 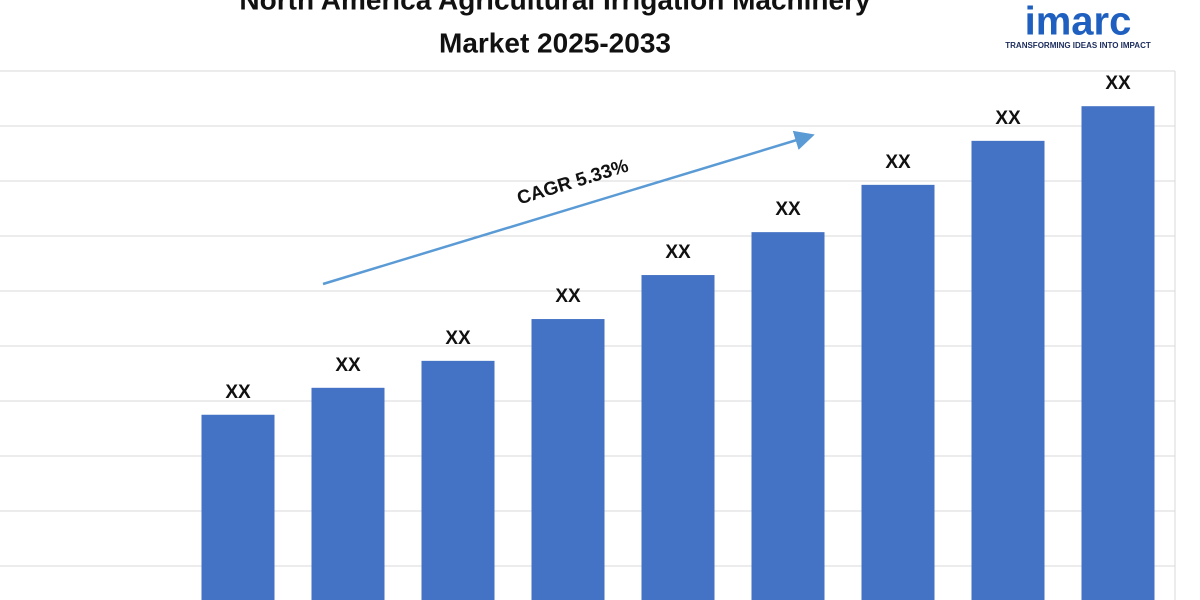 What do you see at coordinates (1078, 45) in the screenshot?
I see `logo-tagline: TRANSFORMING IDEAS INTO IMPACT` at bounding box center [1078, 45].